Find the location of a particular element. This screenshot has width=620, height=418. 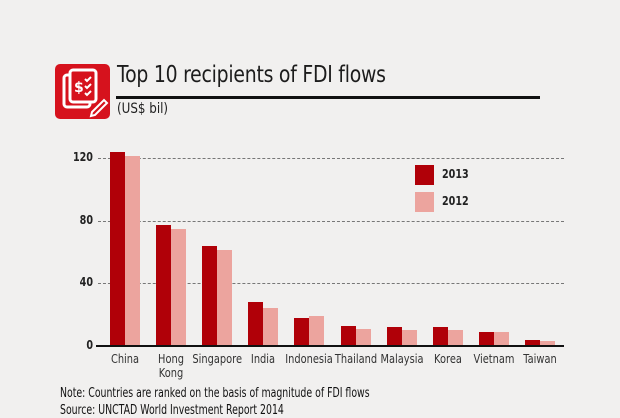

money-document-pencil-icon: $ is located at coordinates (82, 91).